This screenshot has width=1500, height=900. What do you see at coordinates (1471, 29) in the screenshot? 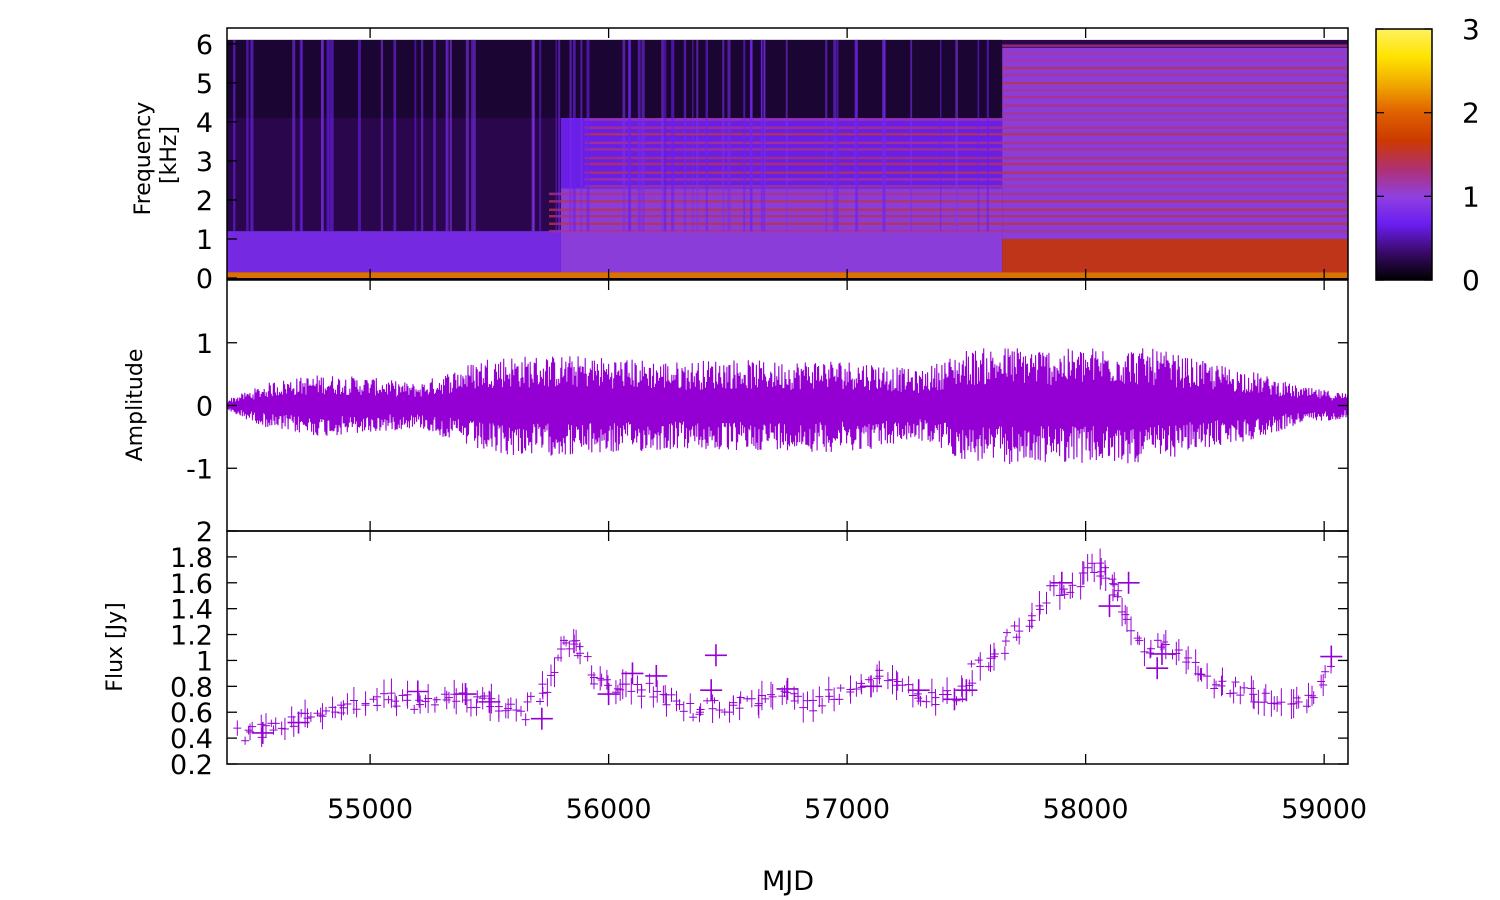
I see `colorbar-tick-label: 3` at bounding box center [1471, 29].